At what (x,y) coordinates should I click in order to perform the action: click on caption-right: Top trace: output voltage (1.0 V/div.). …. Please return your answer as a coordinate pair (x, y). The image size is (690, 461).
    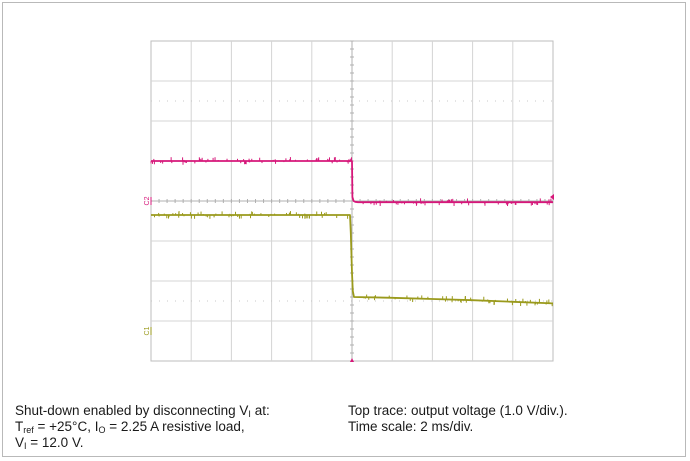
    Looking at the image, I should click on (458, 419).